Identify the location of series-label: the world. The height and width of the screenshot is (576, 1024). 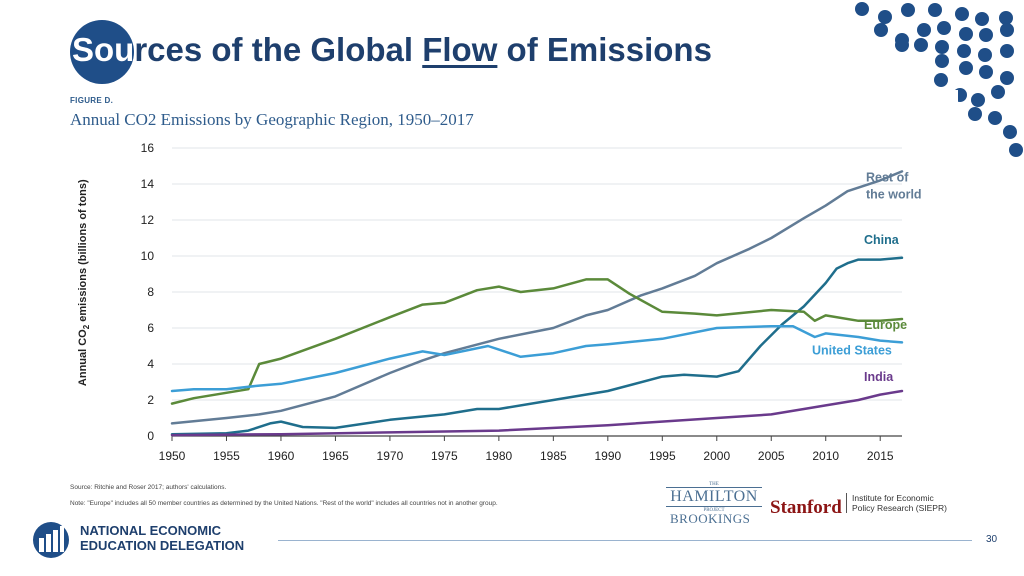
(894, 194).